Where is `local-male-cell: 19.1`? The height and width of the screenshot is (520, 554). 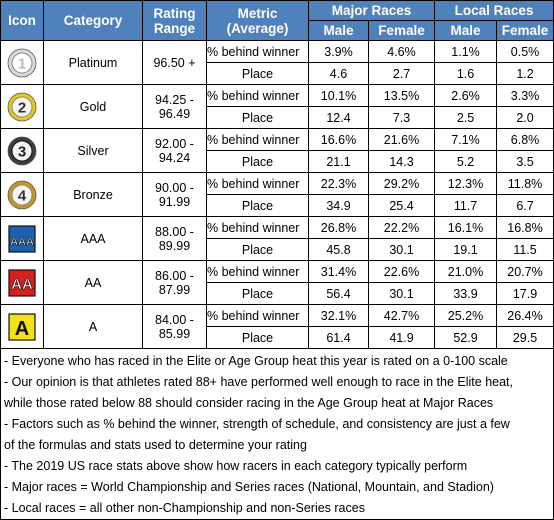 local-male-cell: 19.1 is located at coordinates (466, 249).